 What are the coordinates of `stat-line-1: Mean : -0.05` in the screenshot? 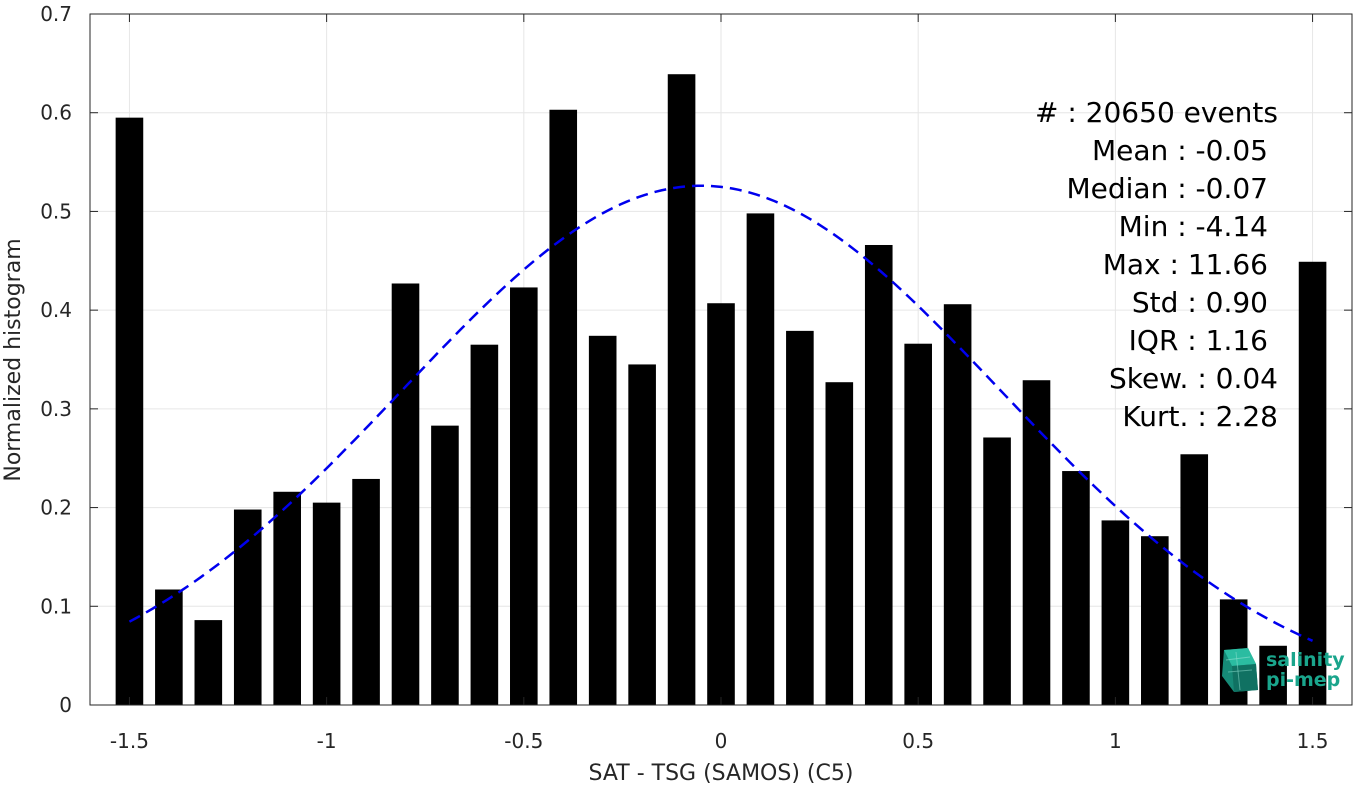 It's located at (1180, 150).